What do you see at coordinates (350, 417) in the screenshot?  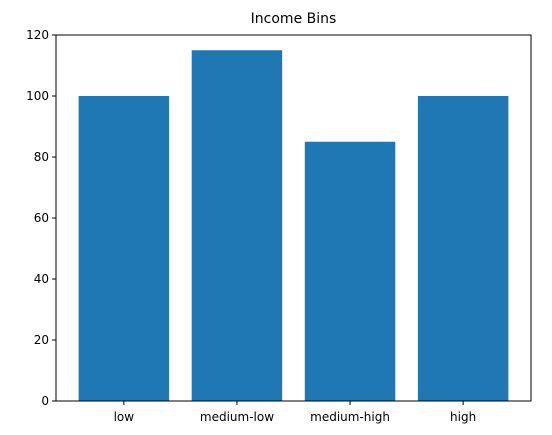 I see `x-tick-label-medium-high: medium-high` at bounding box center [350, 417].